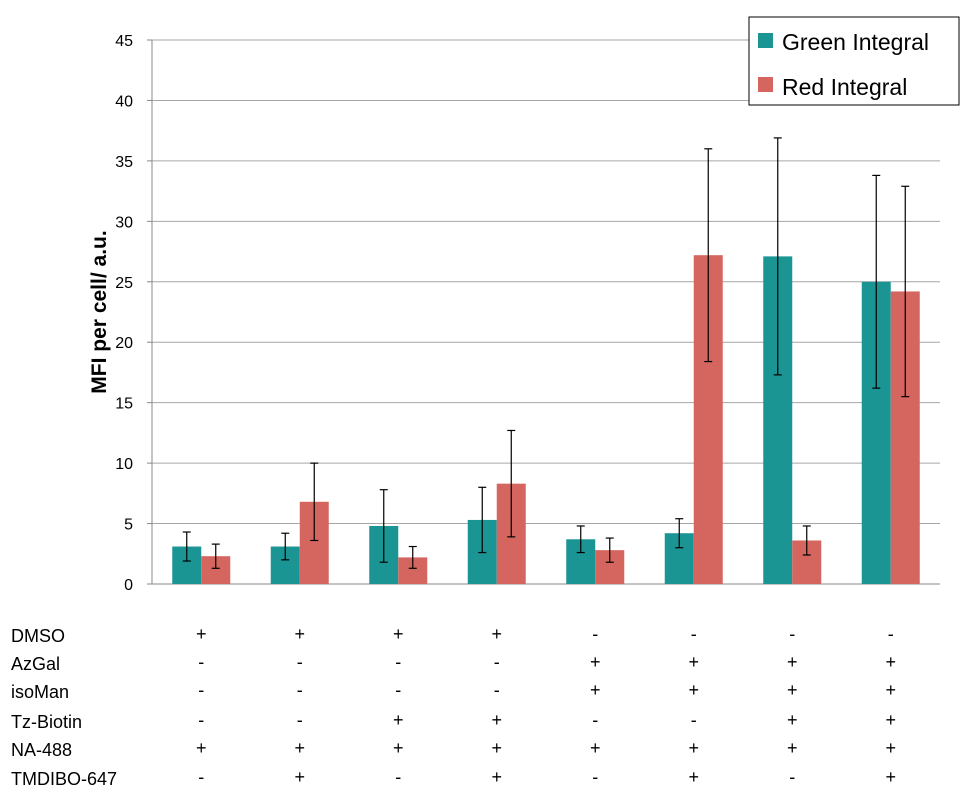 This screenshot has width=961, height=792. Describe the element at coordinates (128, 525) in the screenshot. I see `y-tick-label: 5` at that location.